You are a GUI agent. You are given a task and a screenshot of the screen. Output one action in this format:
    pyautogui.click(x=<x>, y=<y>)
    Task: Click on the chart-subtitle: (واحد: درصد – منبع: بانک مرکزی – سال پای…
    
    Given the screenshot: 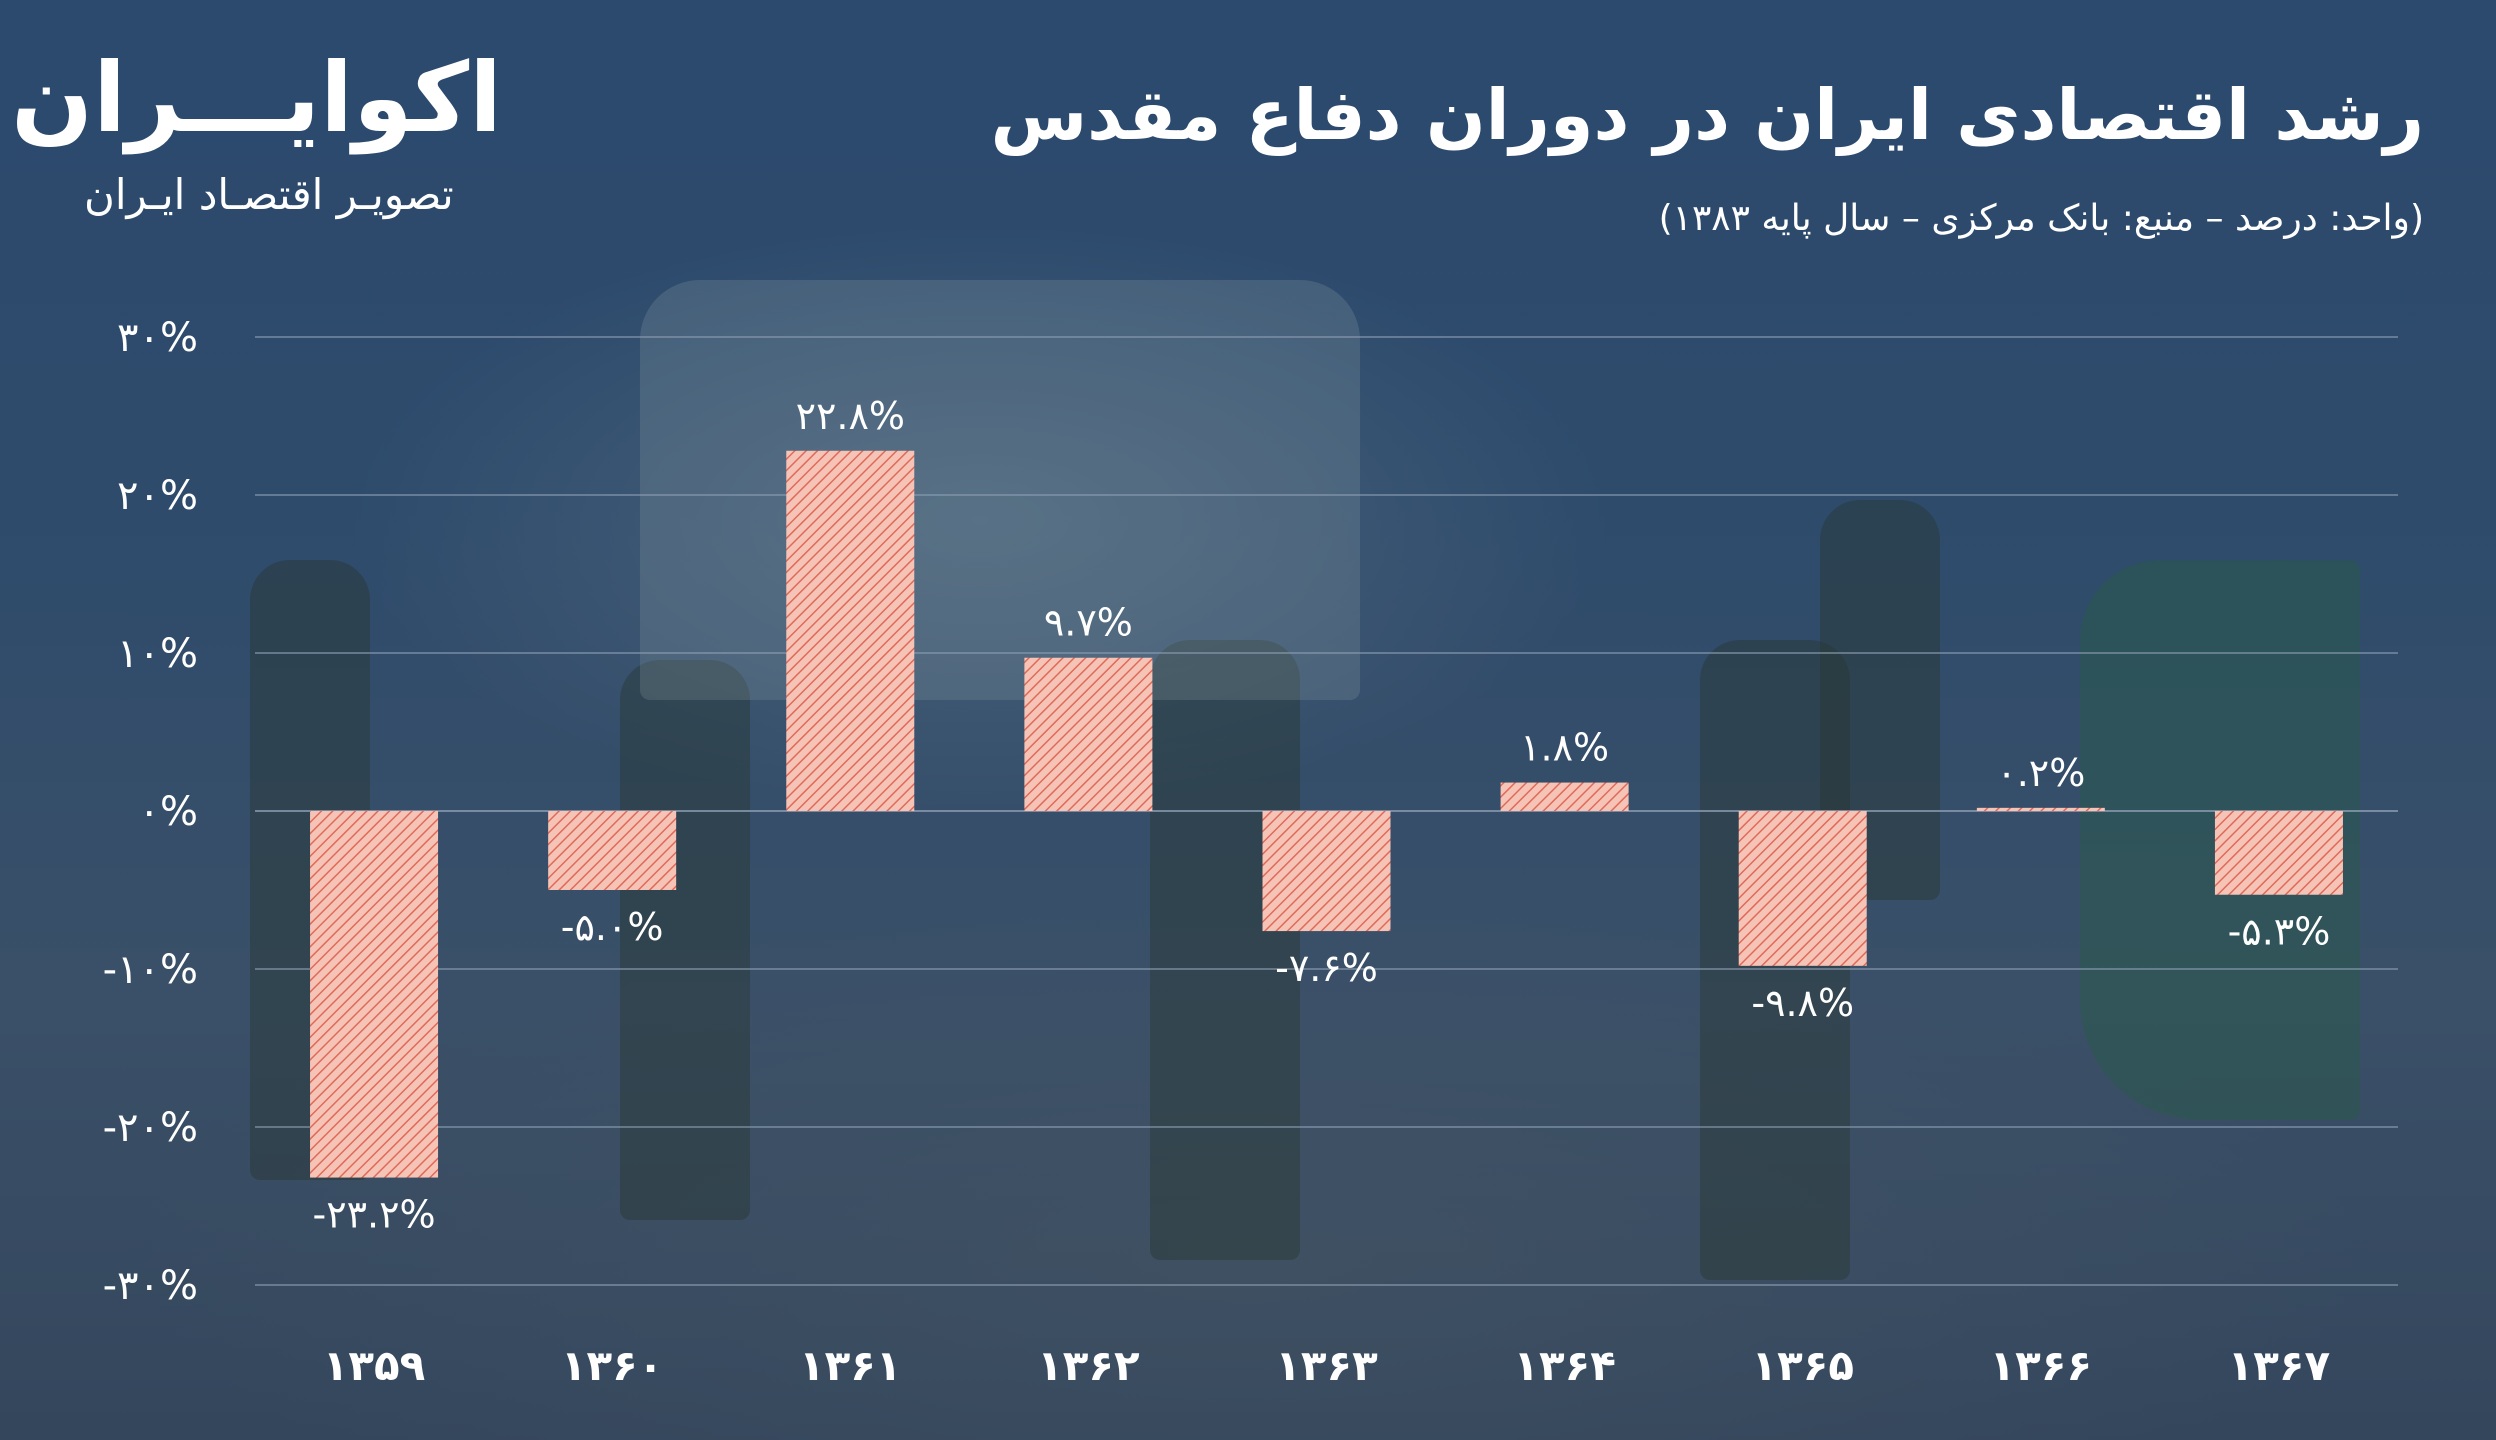 What is the action you would take?
    pyautogui.click(x=2041, y=218)
    